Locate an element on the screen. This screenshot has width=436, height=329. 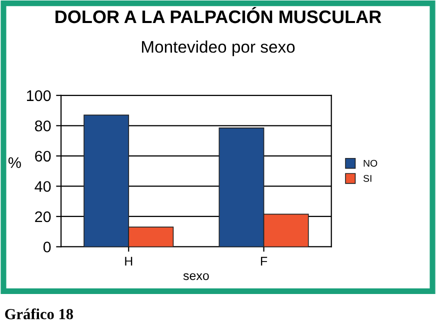
chart-title: DOLOR A LA PALPACIÓN MUSCULAR is located at coordinates (219, 15).